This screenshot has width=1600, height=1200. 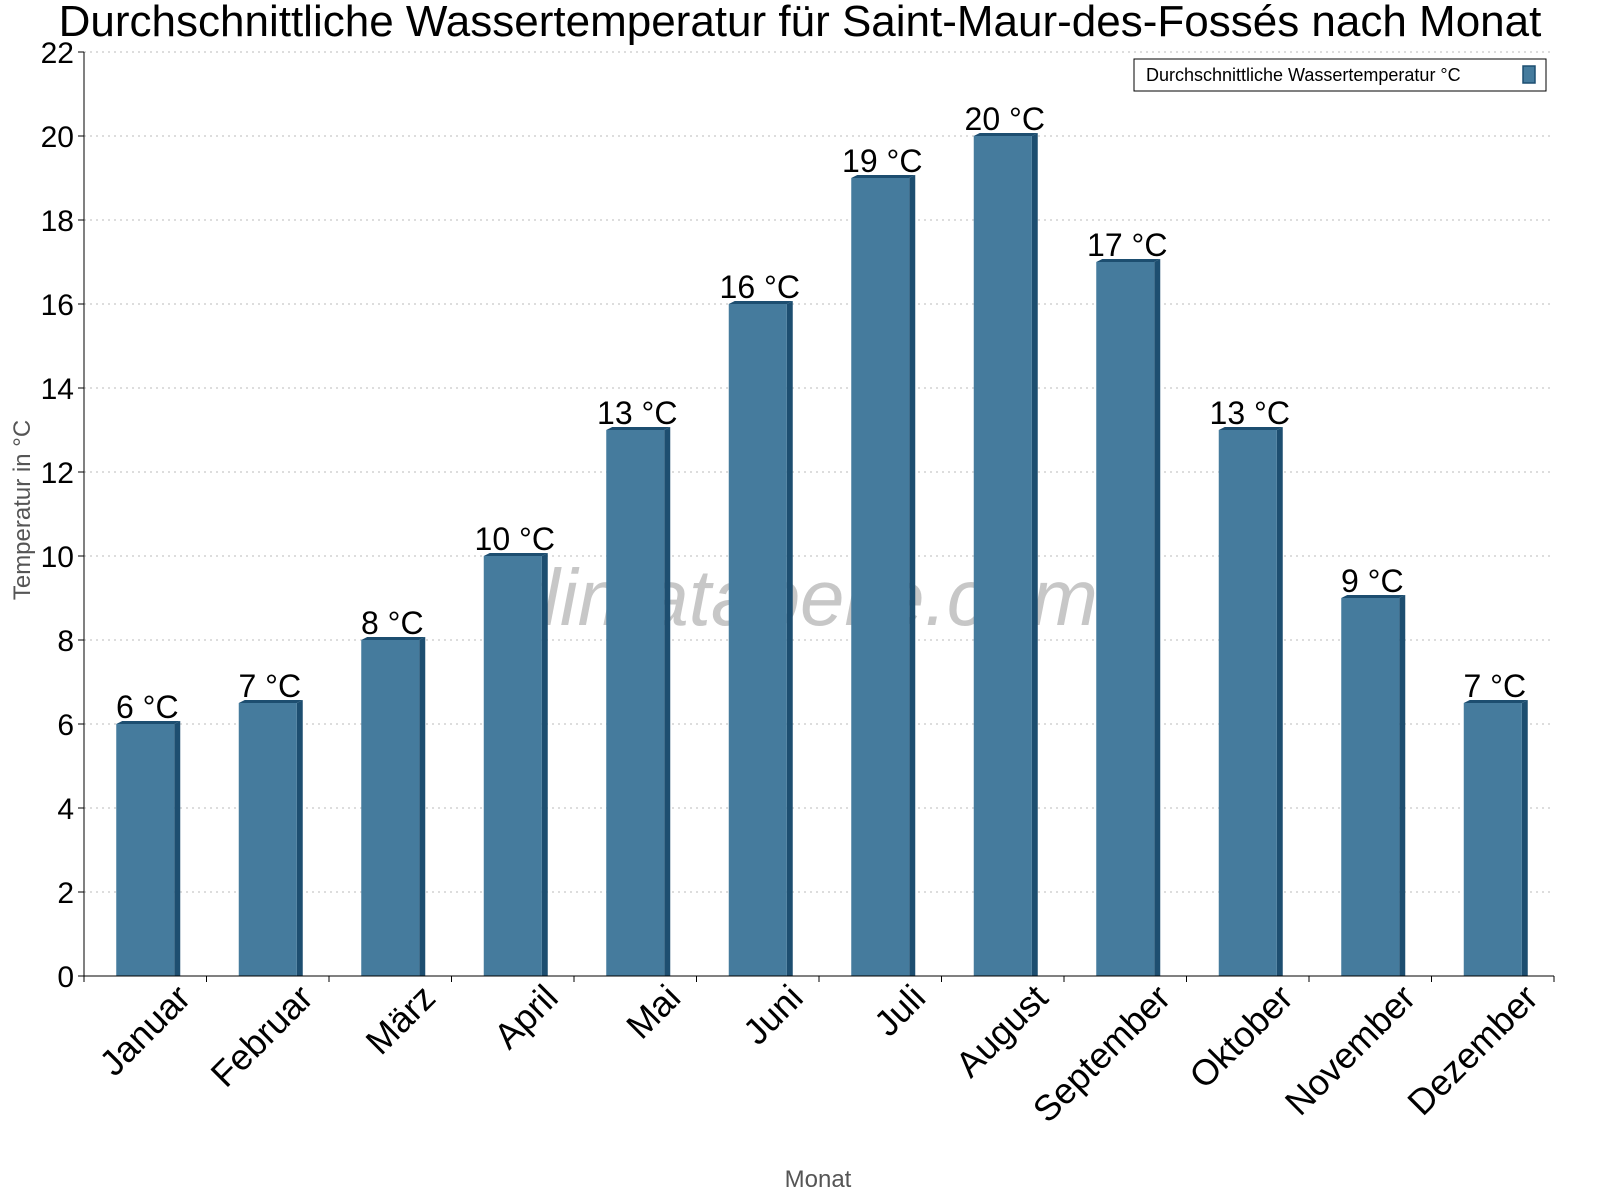 I want to click on x-tick-label: Oktober, so click(x=1241, y=1037).